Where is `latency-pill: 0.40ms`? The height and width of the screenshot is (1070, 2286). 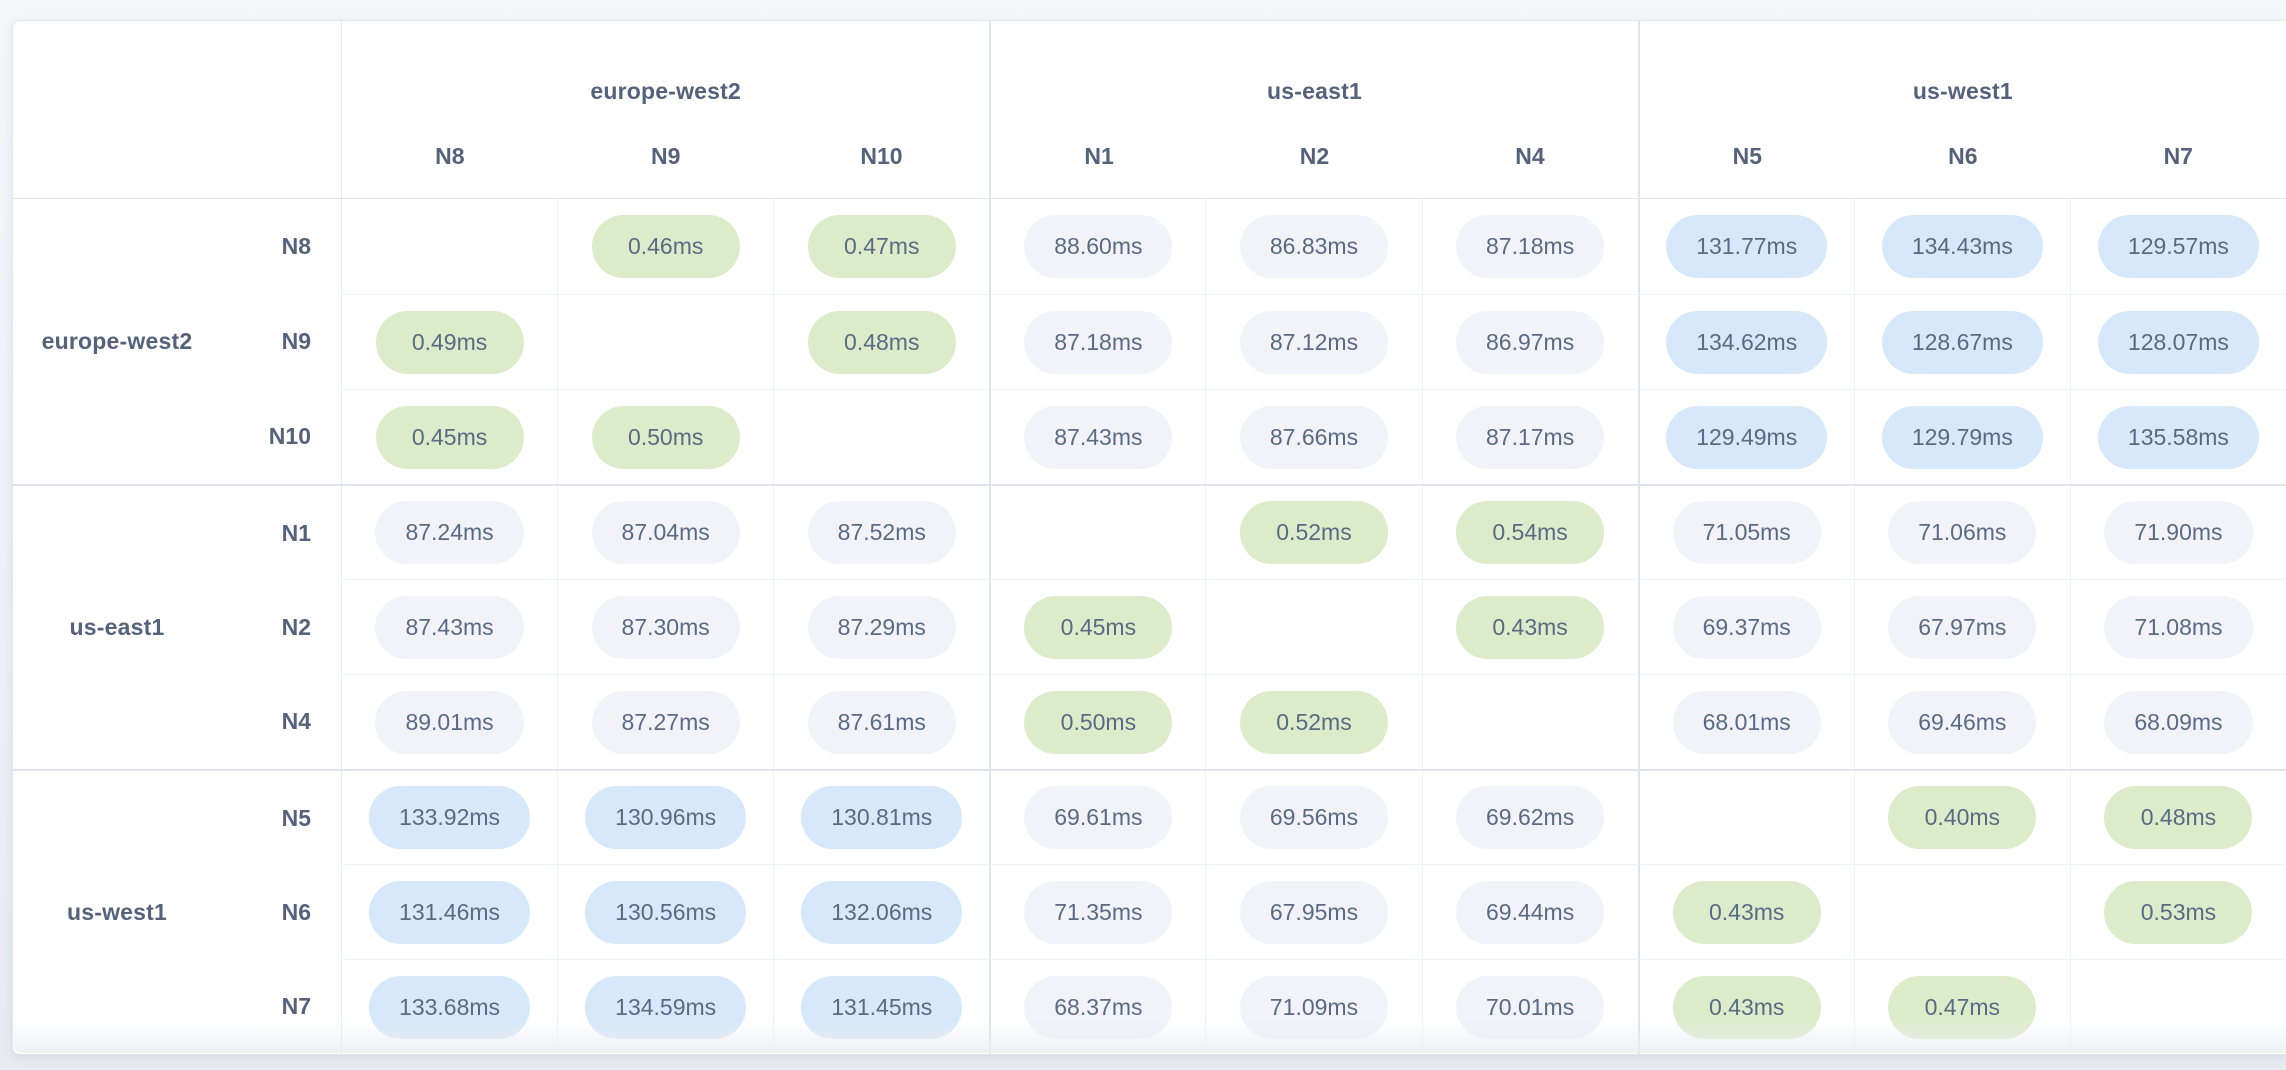 latency-pill: 0.40ms is located at coordinates (1962, 817).